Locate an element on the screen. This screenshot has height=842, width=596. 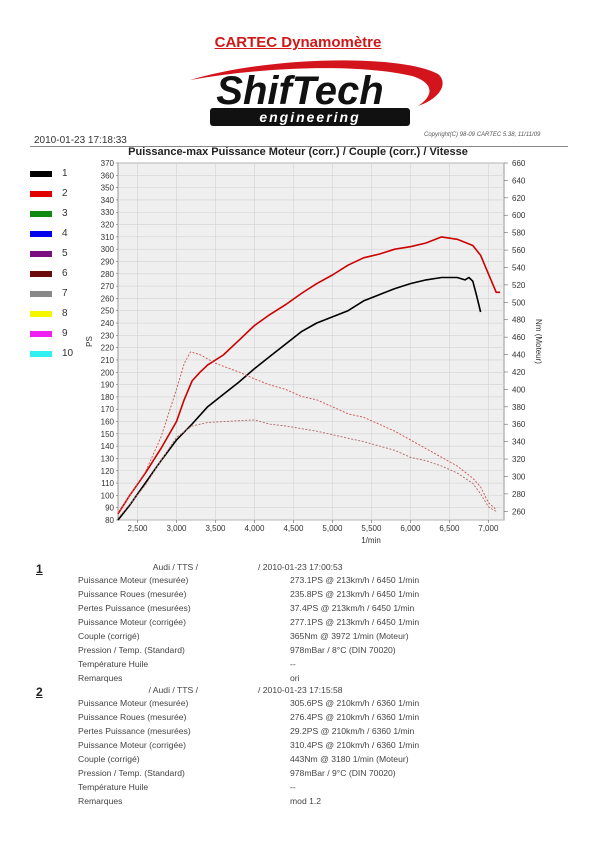
y-tick-label: 80 is located at coordinates (109, 520).